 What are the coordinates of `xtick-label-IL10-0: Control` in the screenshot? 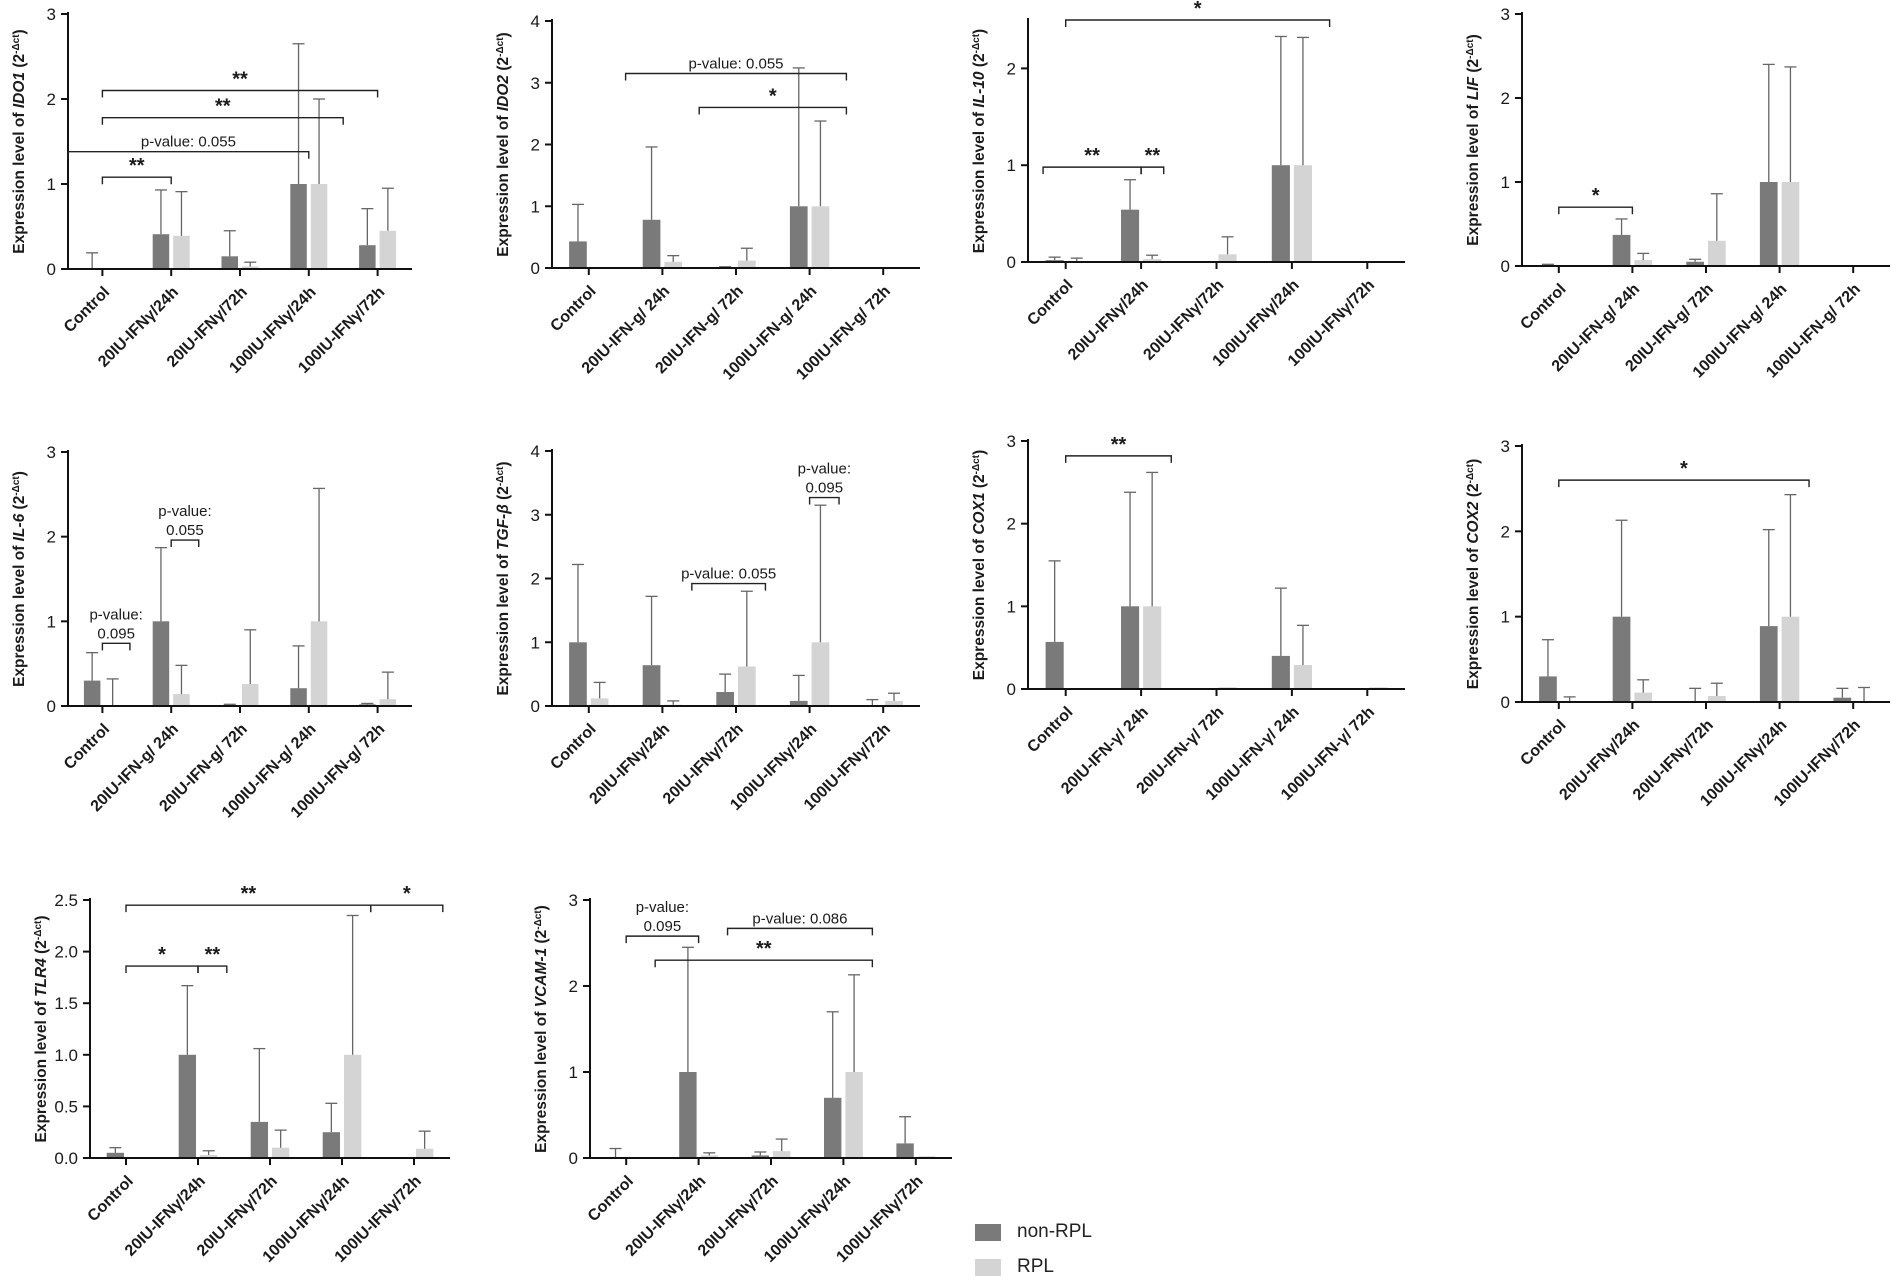 It's located at (1050, 303).